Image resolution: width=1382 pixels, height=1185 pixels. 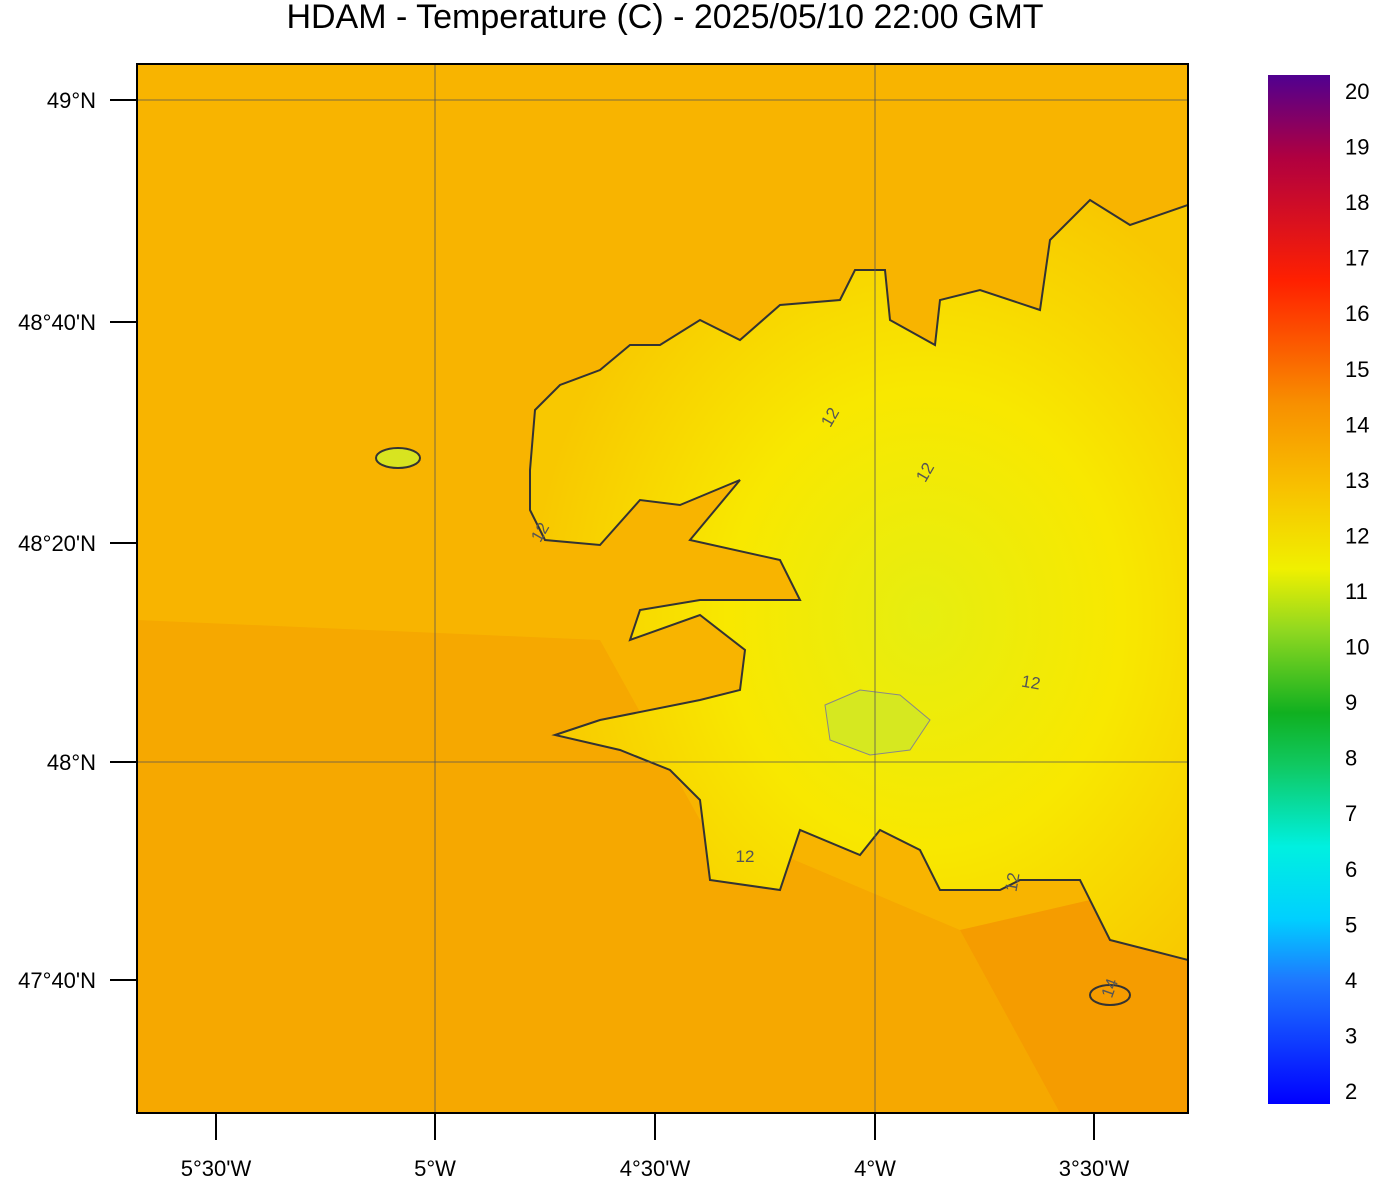 What do you see at coordinates (1351, 1035) in the screenshot?
I see `colorbar-label: 3` at bounding box center [1351, 1035].